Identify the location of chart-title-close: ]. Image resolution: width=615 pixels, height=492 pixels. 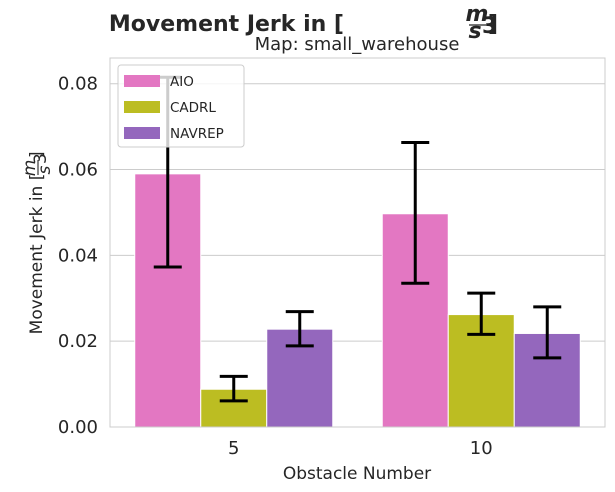
(493, 24).